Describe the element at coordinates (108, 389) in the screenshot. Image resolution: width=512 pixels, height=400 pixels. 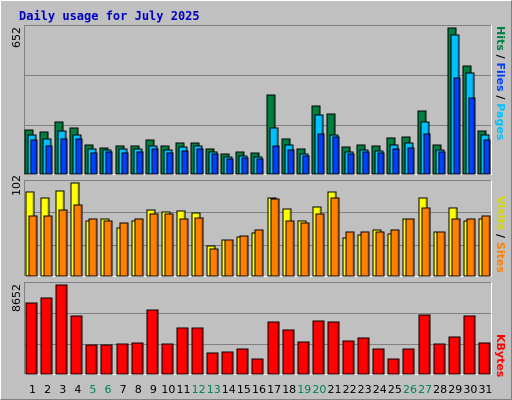
I see `x-tick-label: 6` at that location.